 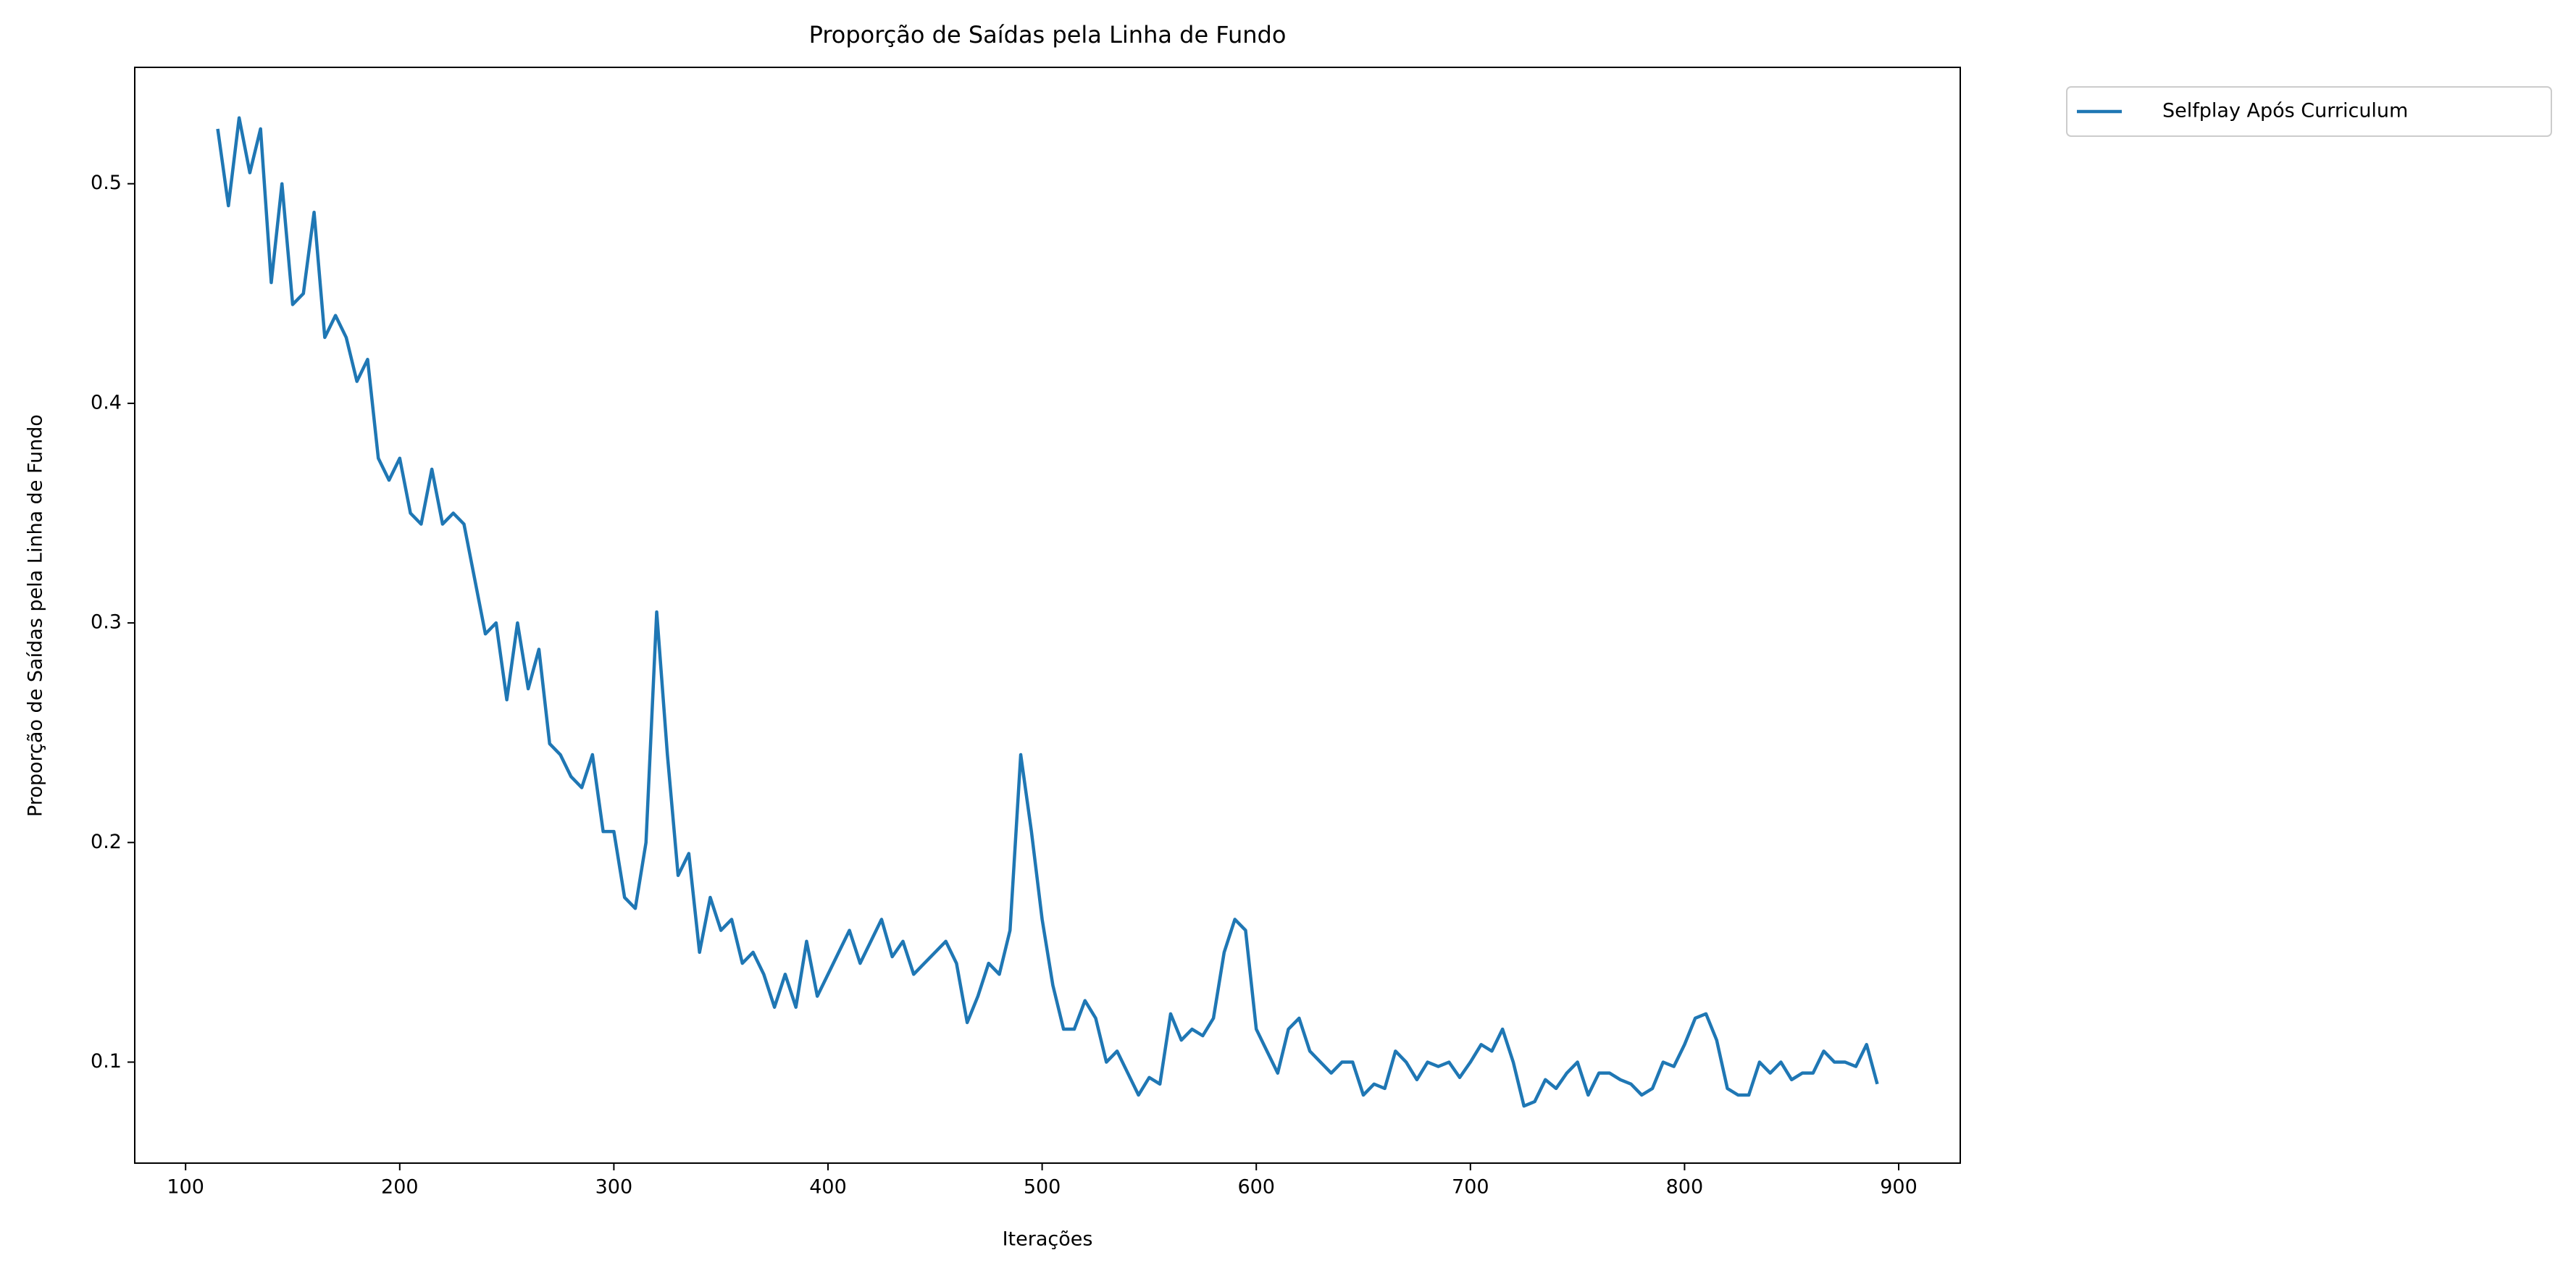 I want to click on x-tick-label: 600, so click(x=1256, y=1187).